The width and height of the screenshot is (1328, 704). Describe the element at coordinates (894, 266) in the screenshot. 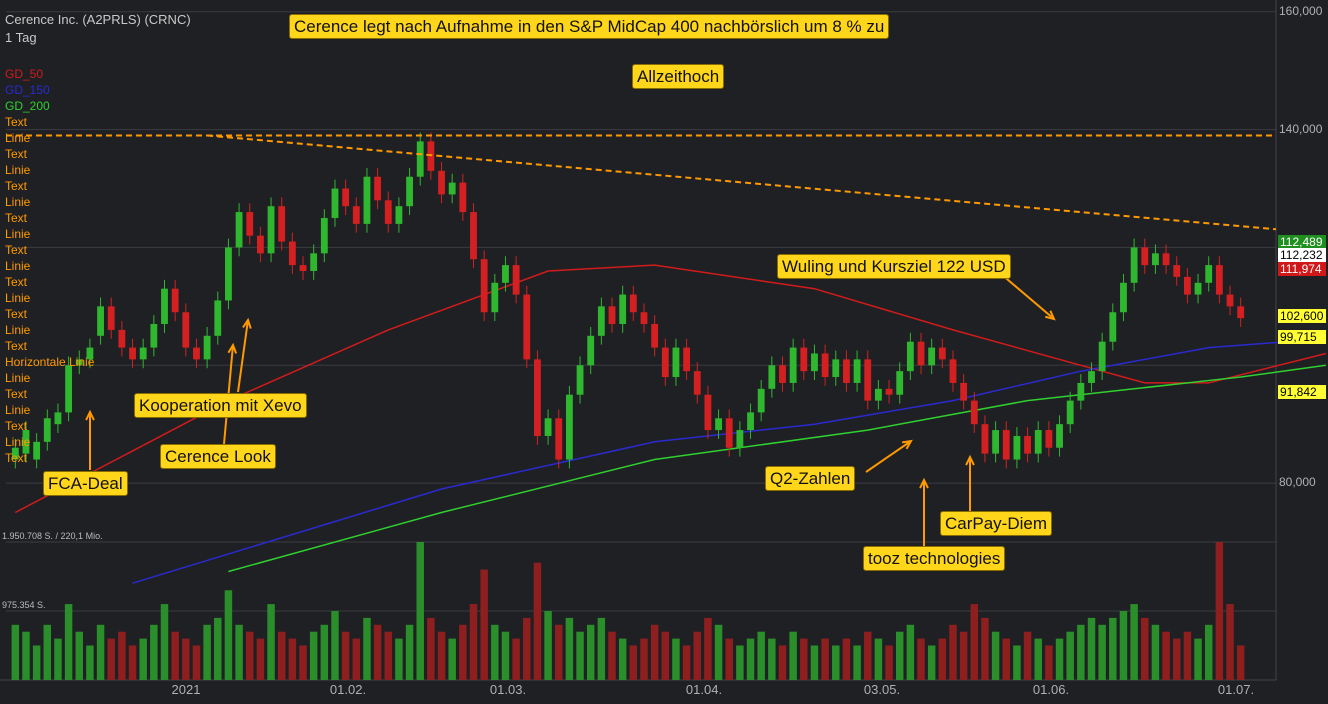

I see `wuling-annotation: Wuling und Kursziel 122 USD` at that location.